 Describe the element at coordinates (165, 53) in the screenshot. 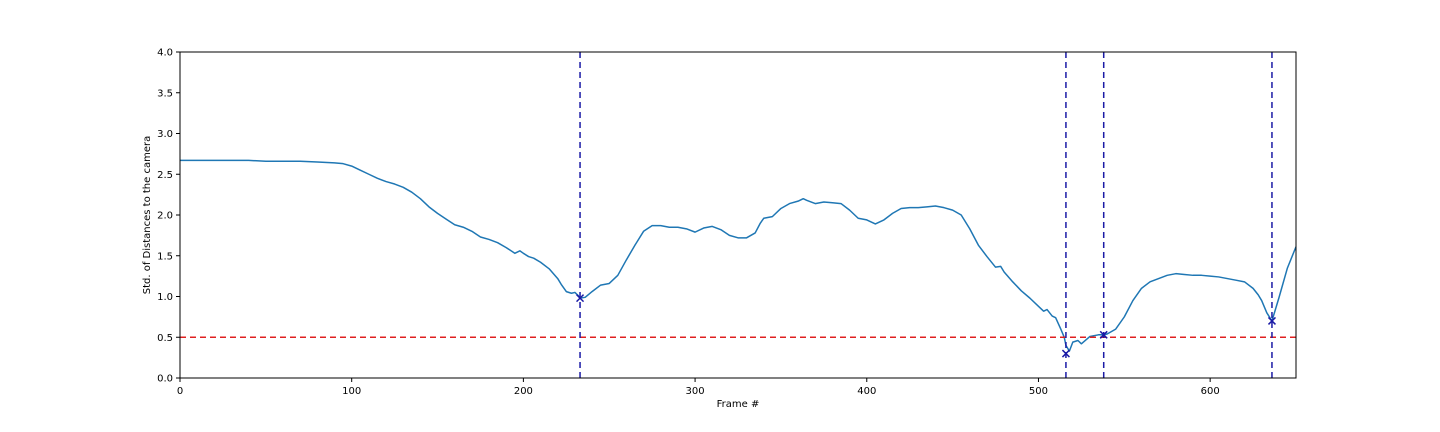

I see `y-tick-label: 4.0` at that location.